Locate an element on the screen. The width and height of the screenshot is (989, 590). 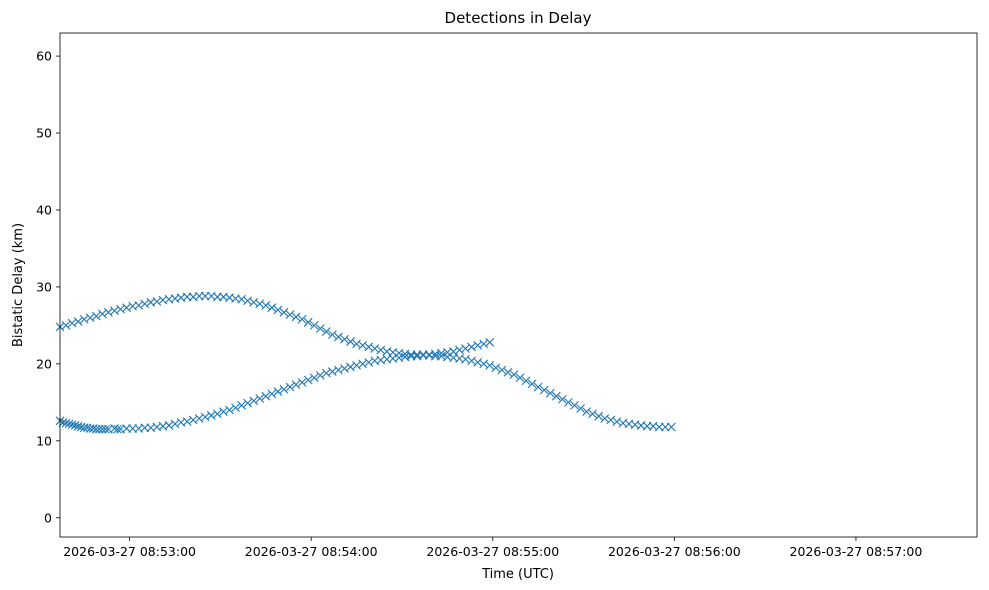
y-tick-label: 60 is located at coordinates (44, 56).